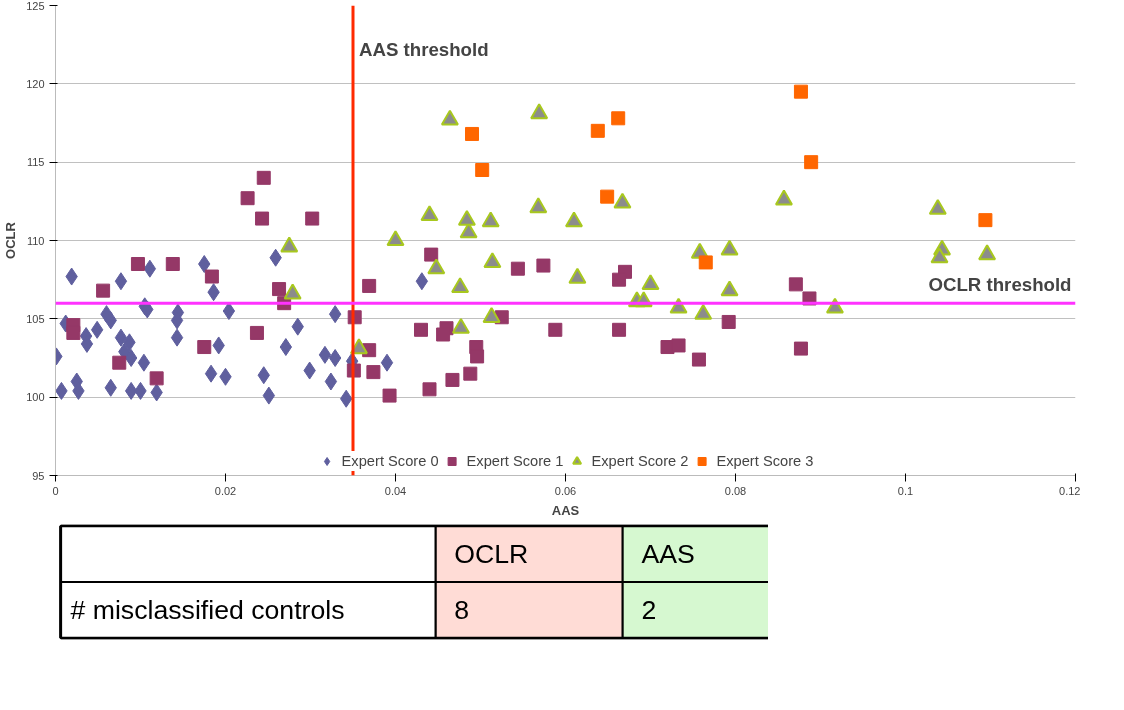 This screenshot has width=1124, height=710. Describe the element at coordinates (35, 162) in the screenshot. I see `y-tick-label: 115` at that location.